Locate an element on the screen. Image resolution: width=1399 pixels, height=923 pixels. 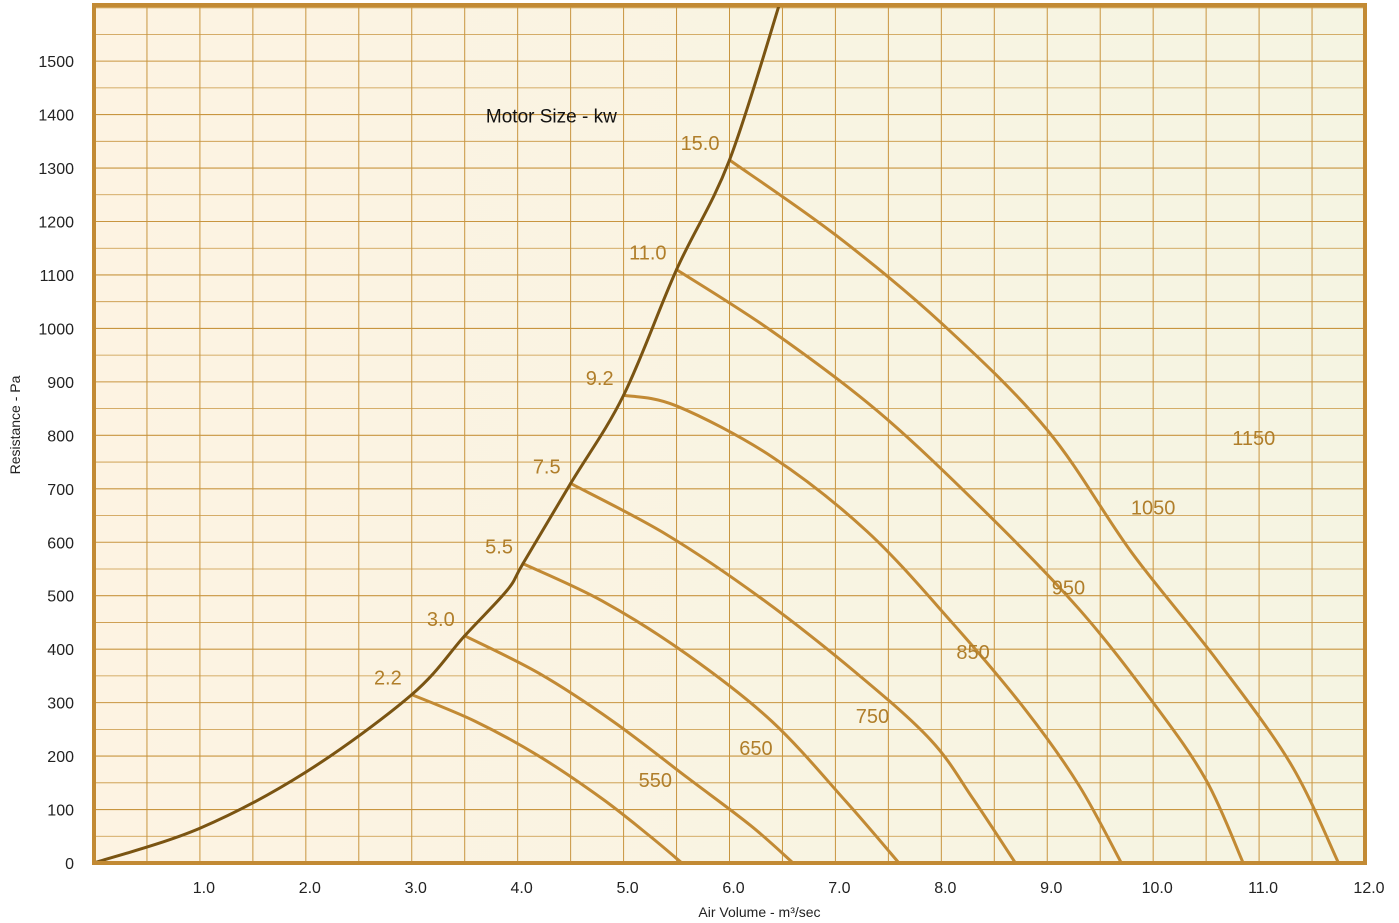
fan-curve-label: 950 is located at coordinates (1068, 589).